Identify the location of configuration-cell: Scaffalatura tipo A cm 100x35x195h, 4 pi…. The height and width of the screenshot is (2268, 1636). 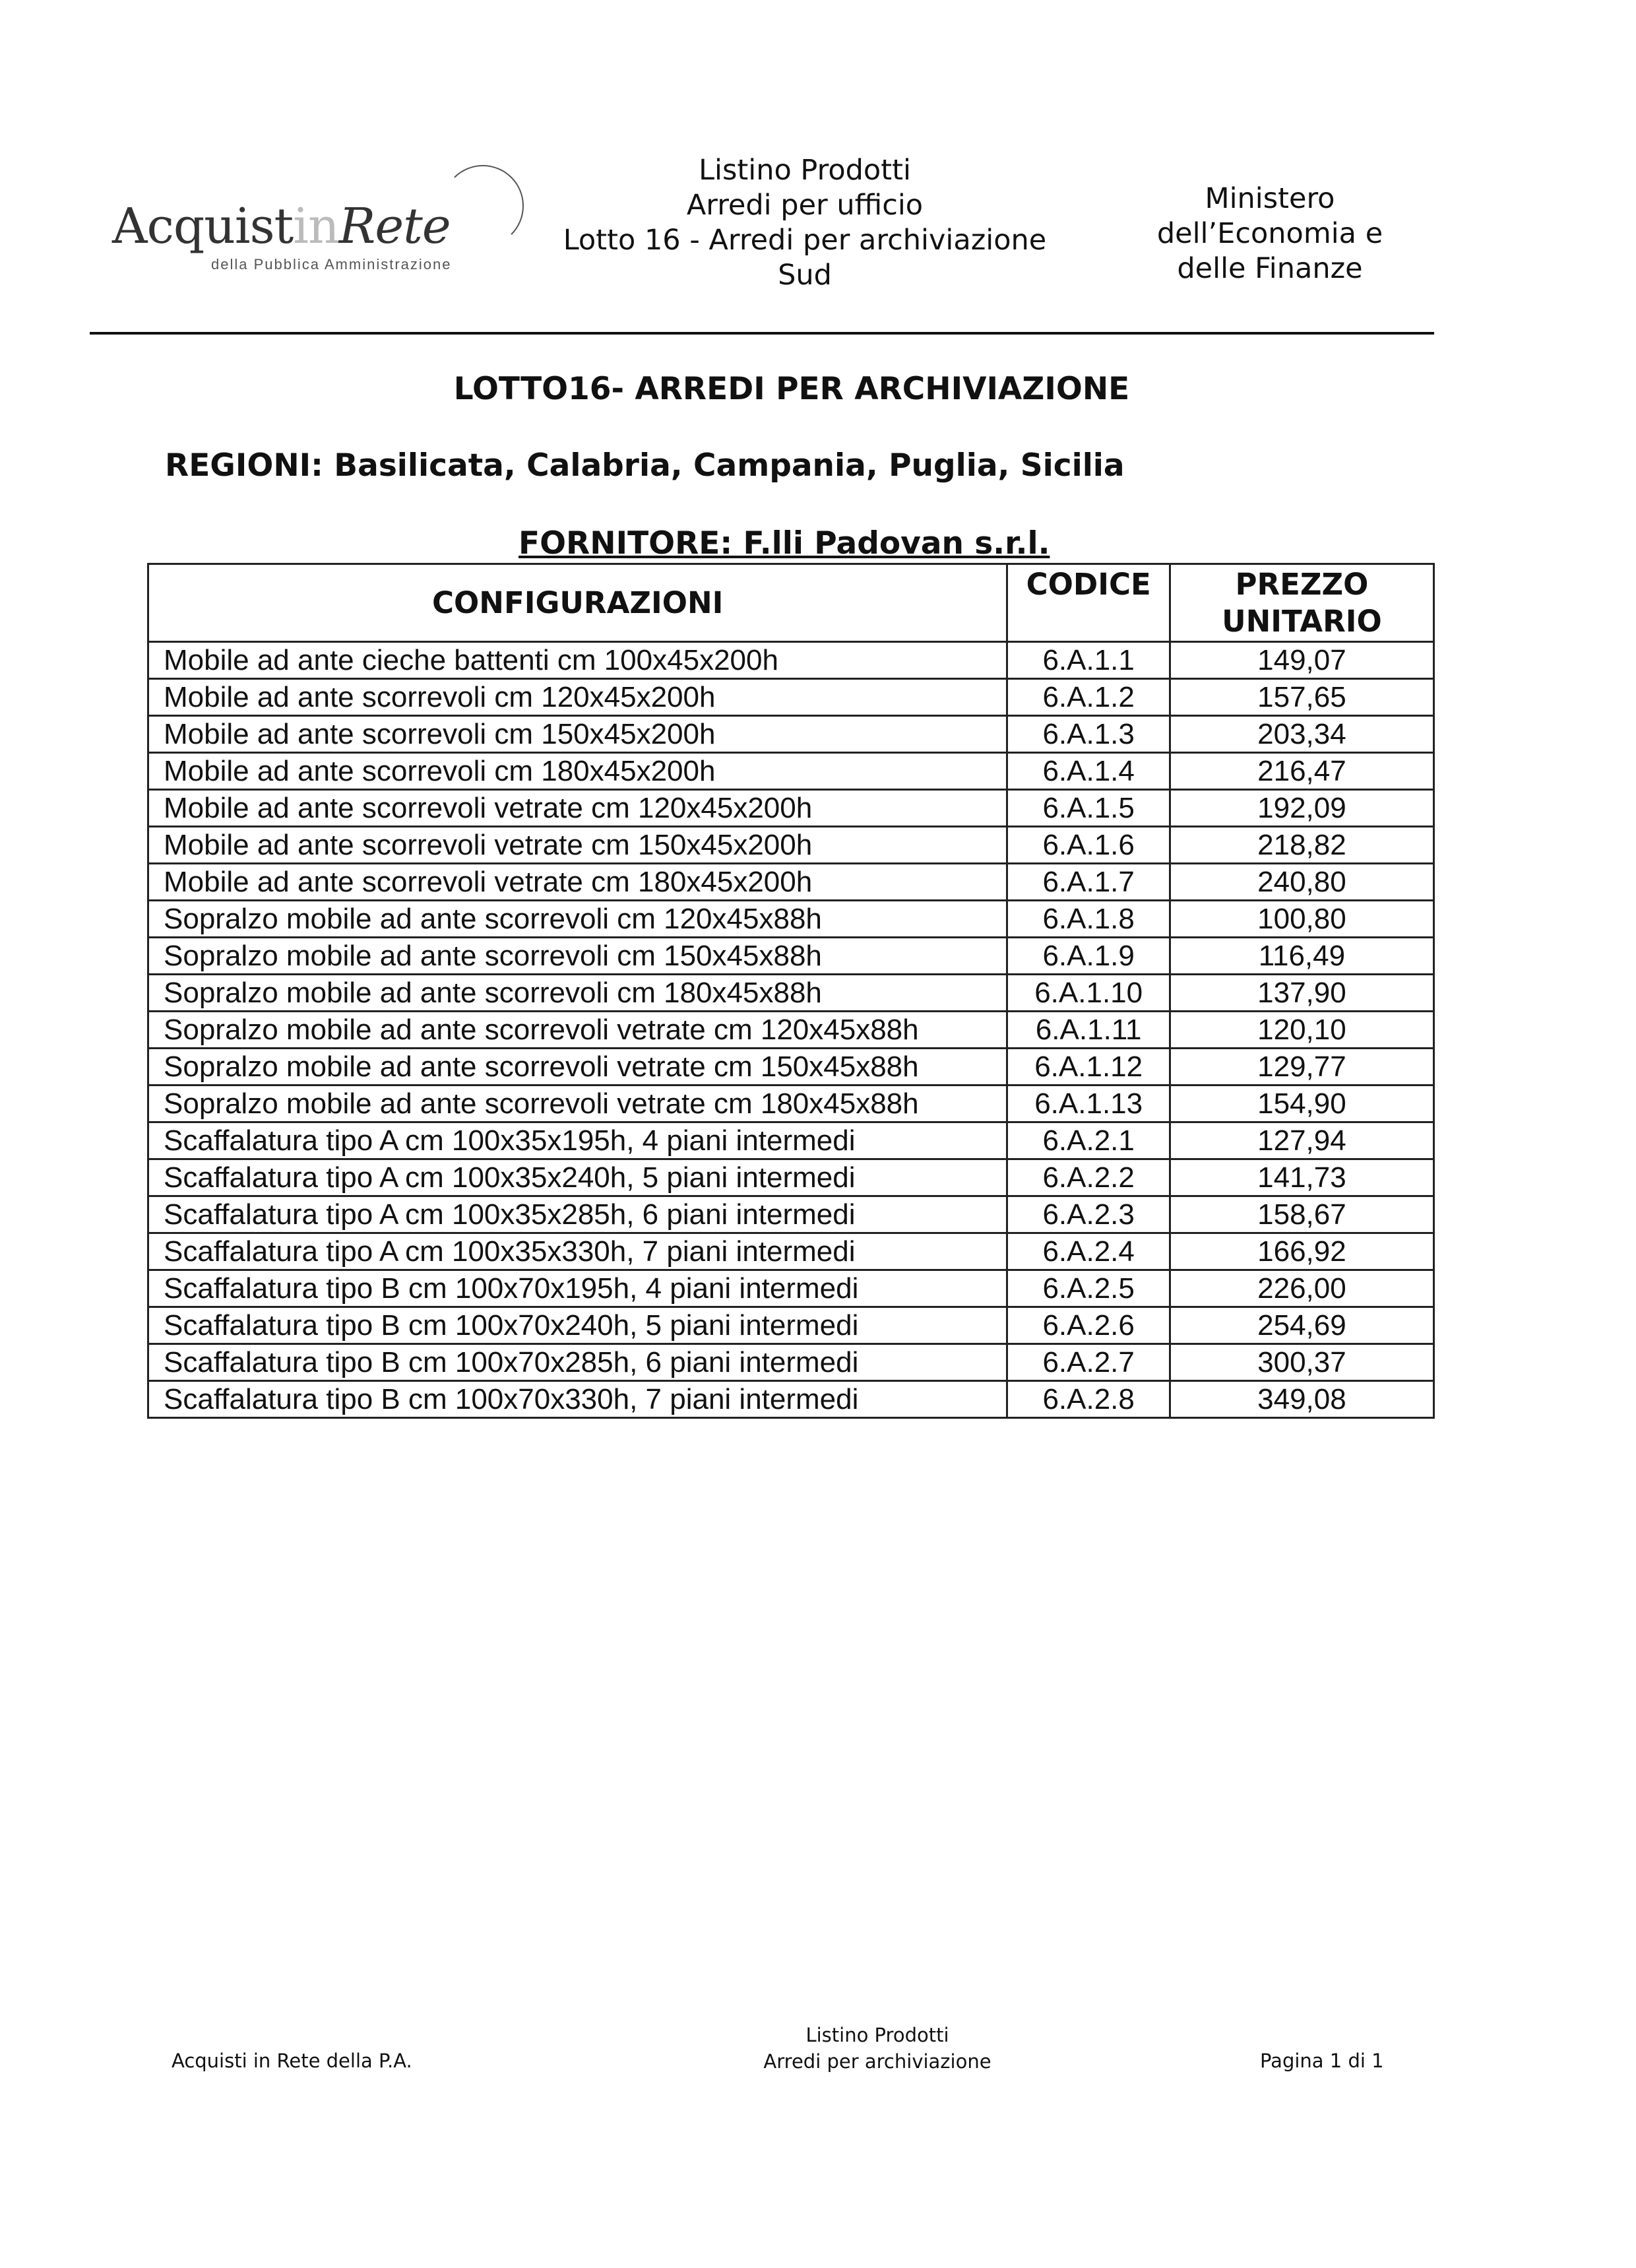
(577, 1140).